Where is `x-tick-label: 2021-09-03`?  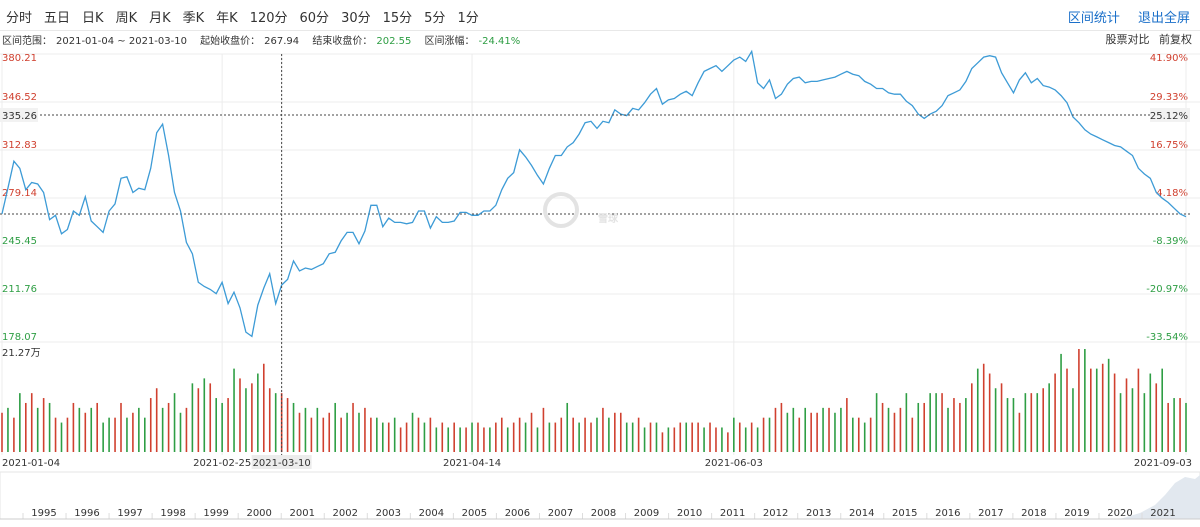
x-tick-label: 2021-09-03 is located at coordinates (1163, 463).